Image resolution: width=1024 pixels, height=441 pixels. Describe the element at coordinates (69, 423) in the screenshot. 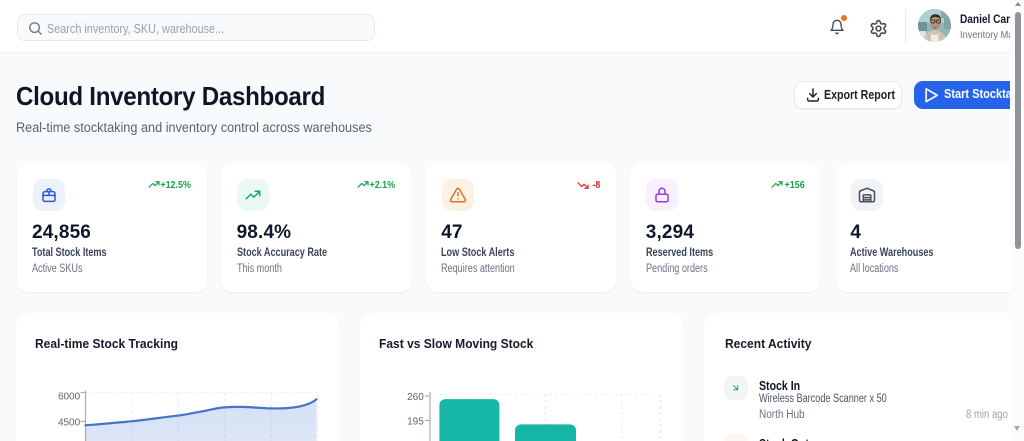

I see `svg-text: 4500` at that location.